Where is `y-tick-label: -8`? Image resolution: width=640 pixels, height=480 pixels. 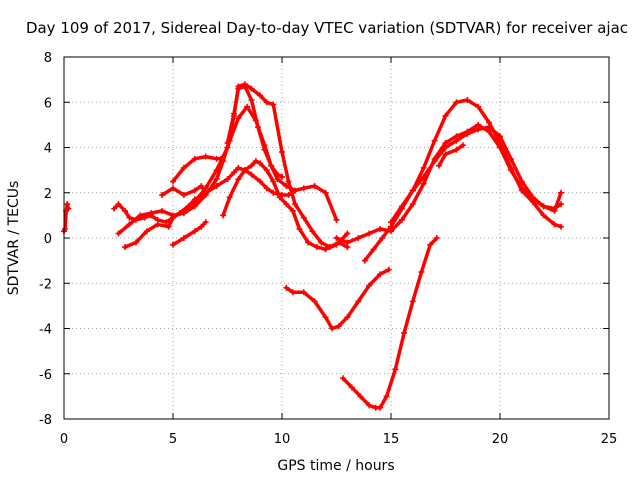
y-tick-label: -8 is located at coordinates (45, 420).